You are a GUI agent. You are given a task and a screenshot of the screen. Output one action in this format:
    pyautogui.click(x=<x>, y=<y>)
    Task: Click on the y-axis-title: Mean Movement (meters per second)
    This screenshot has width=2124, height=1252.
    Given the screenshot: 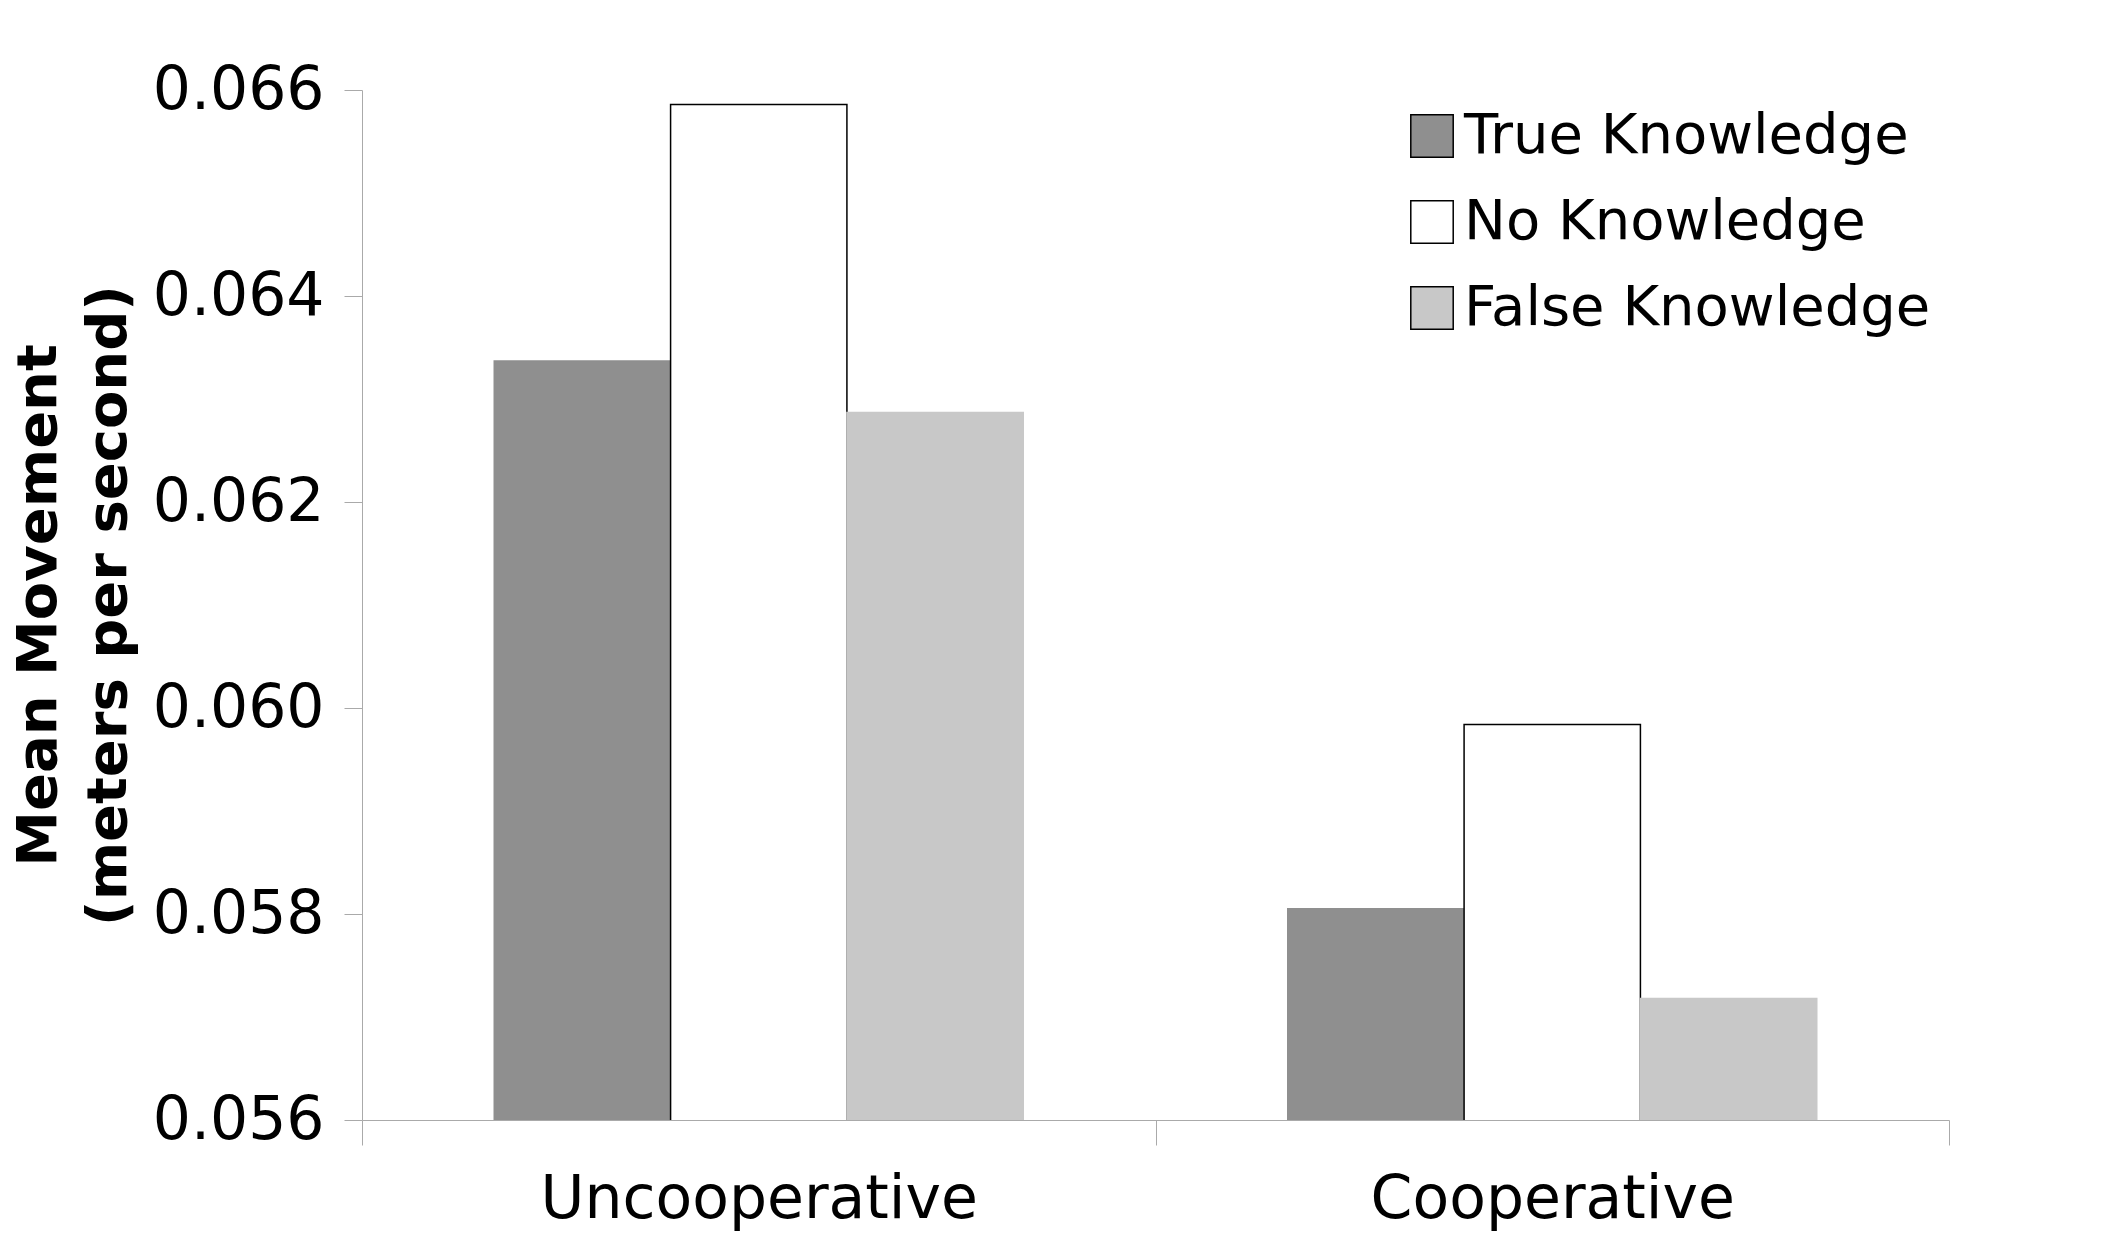 What is the action you would take?
    pyautogui.click(x=71, y=605)
    